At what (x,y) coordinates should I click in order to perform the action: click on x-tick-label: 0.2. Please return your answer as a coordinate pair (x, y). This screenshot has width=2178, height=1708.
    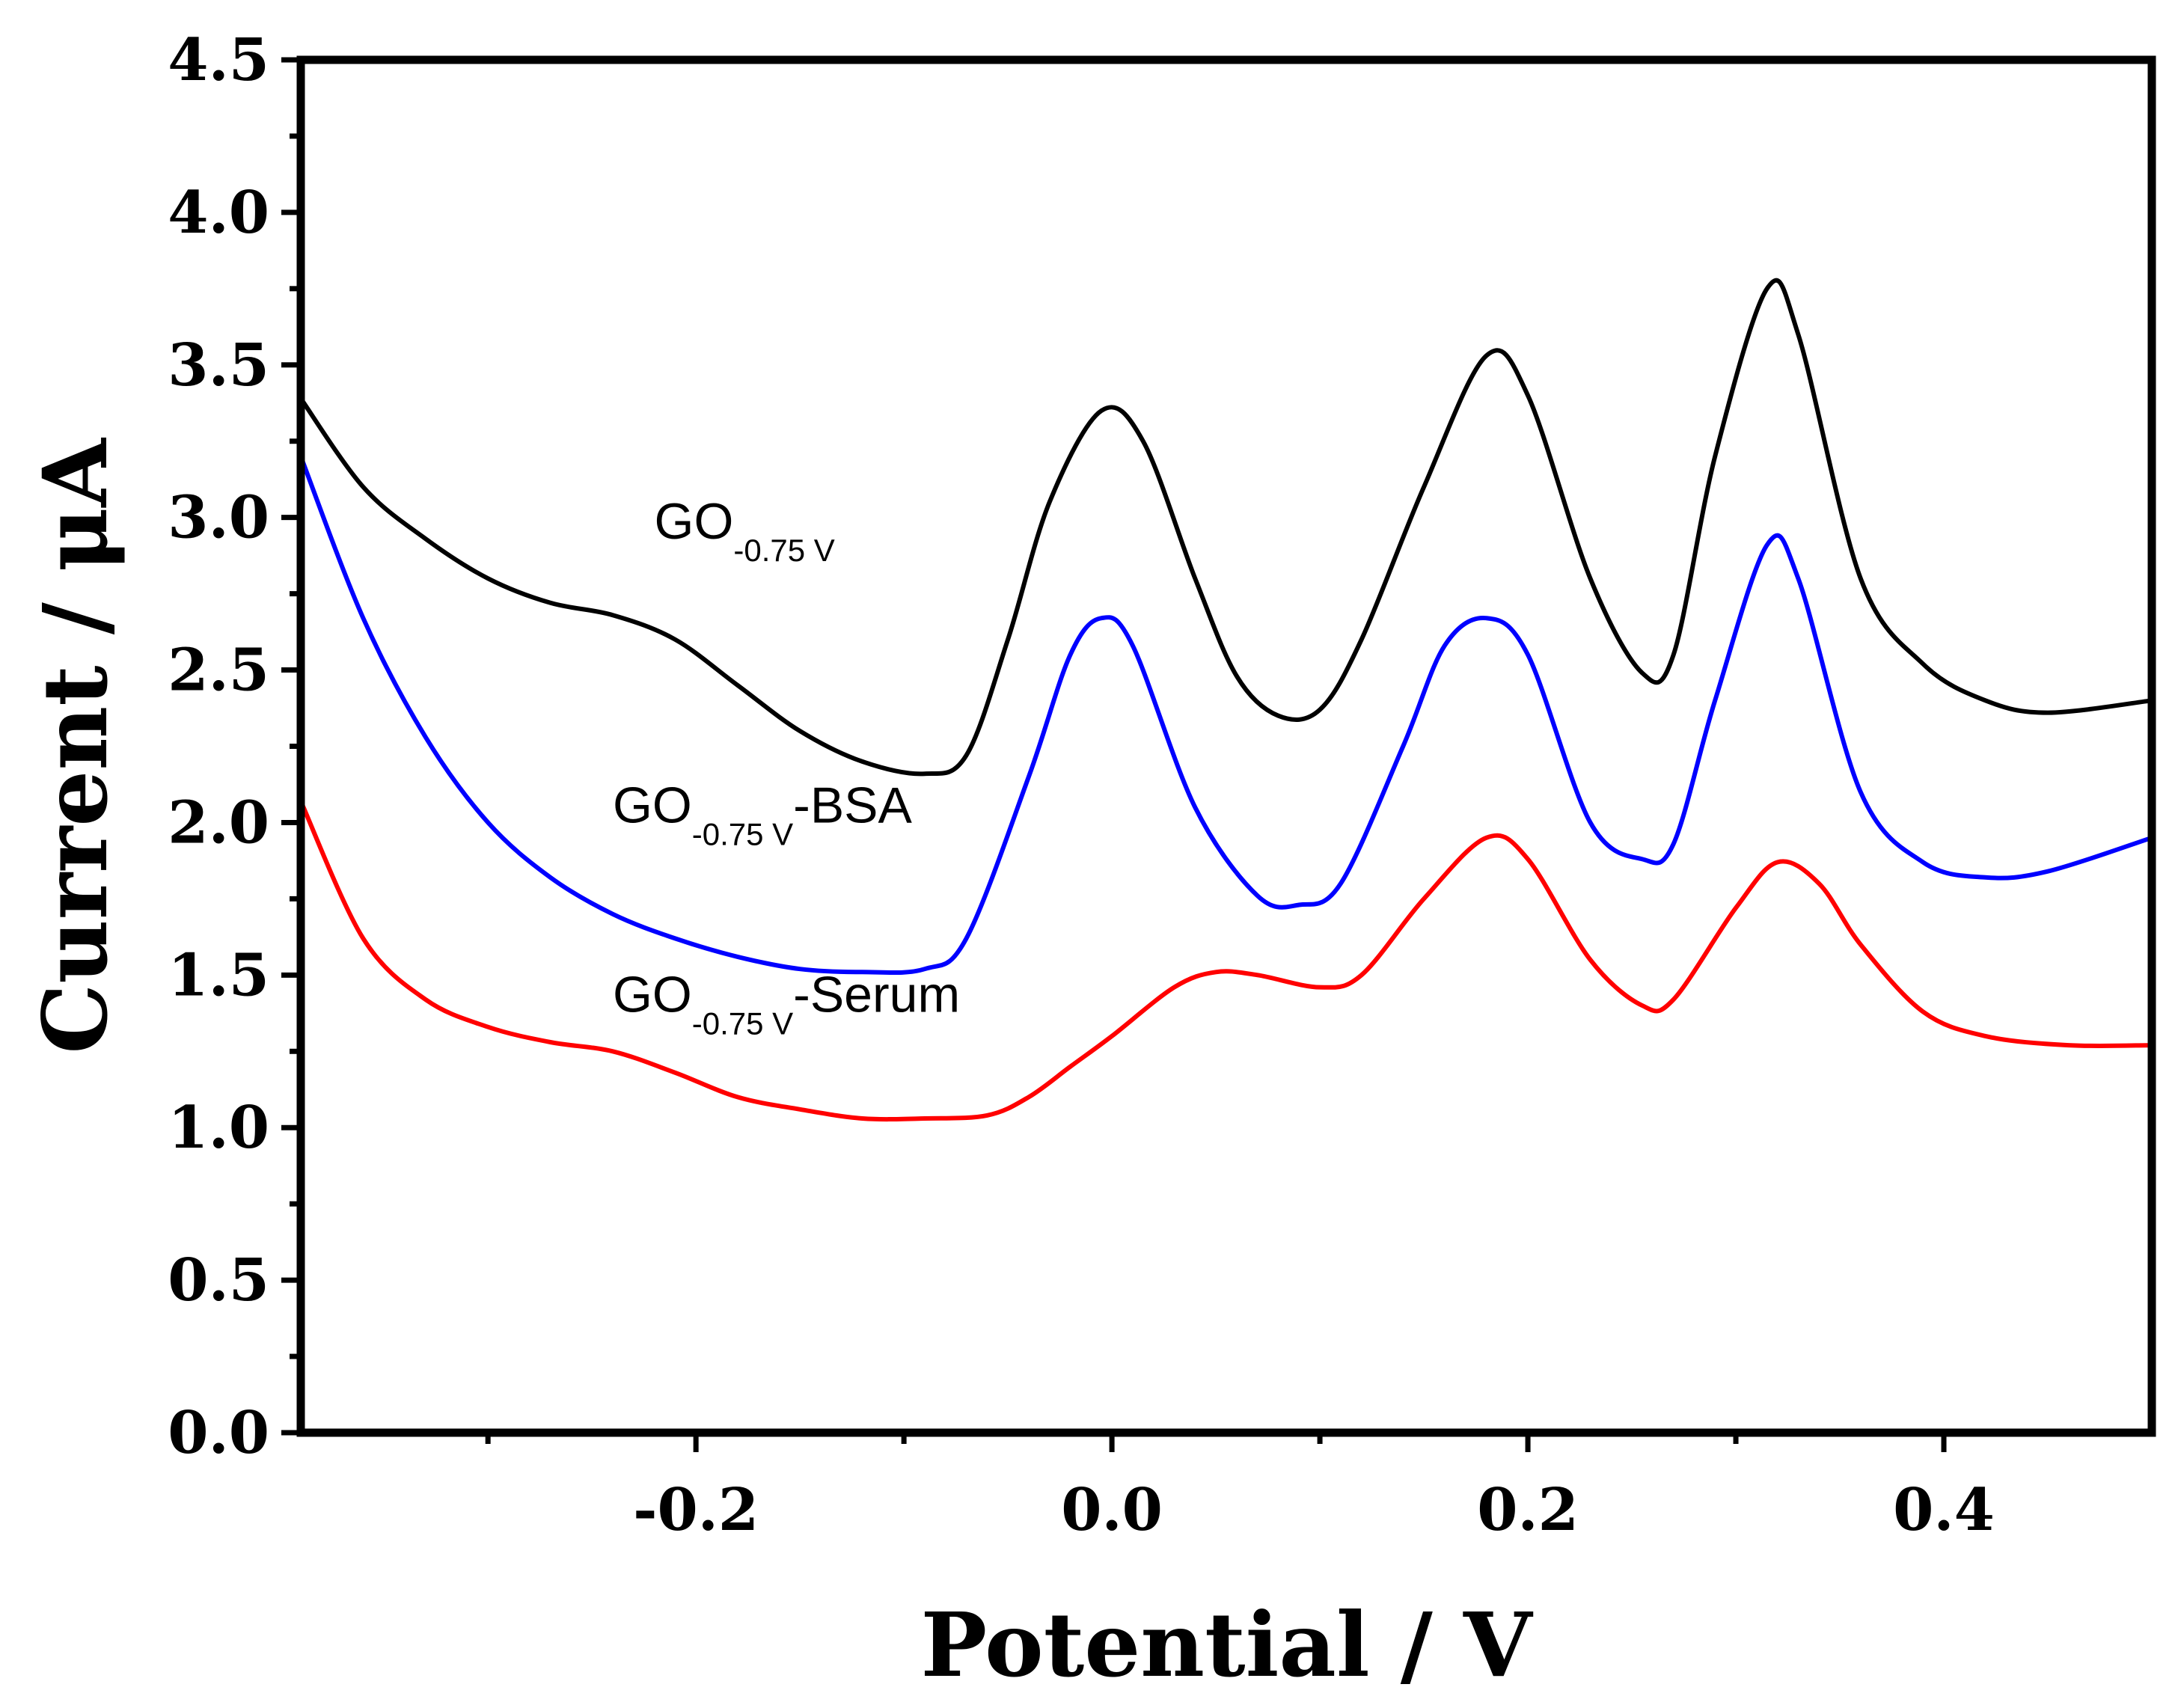
    Looking at the image, I should click on (1528, 1510).